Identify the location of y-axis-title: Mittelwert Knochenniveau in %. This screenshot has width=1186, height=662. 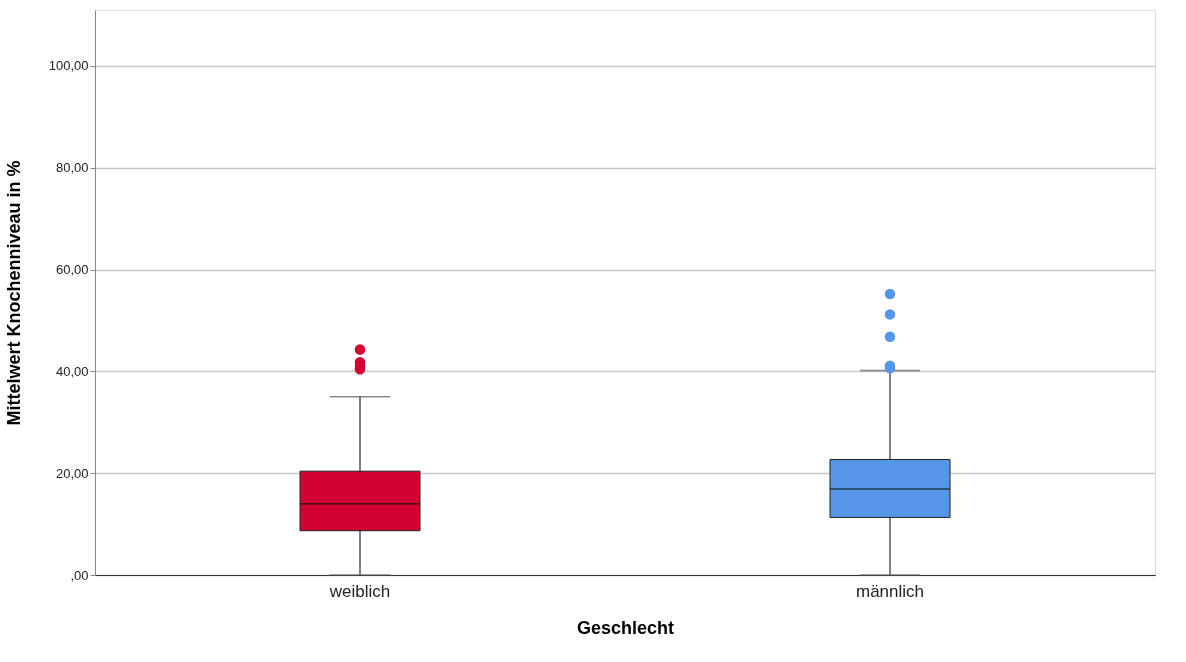
(13, 293).